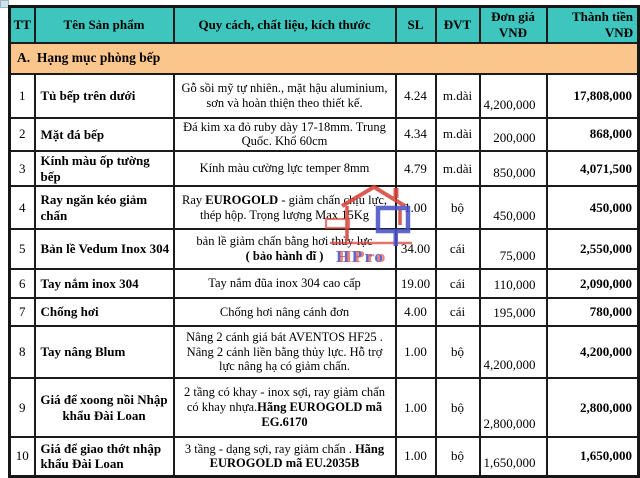 This screenshot has width=640, height=478. I want to click on cell-spec: Kính màu cường lực temper 8mm, so click(284, 168).